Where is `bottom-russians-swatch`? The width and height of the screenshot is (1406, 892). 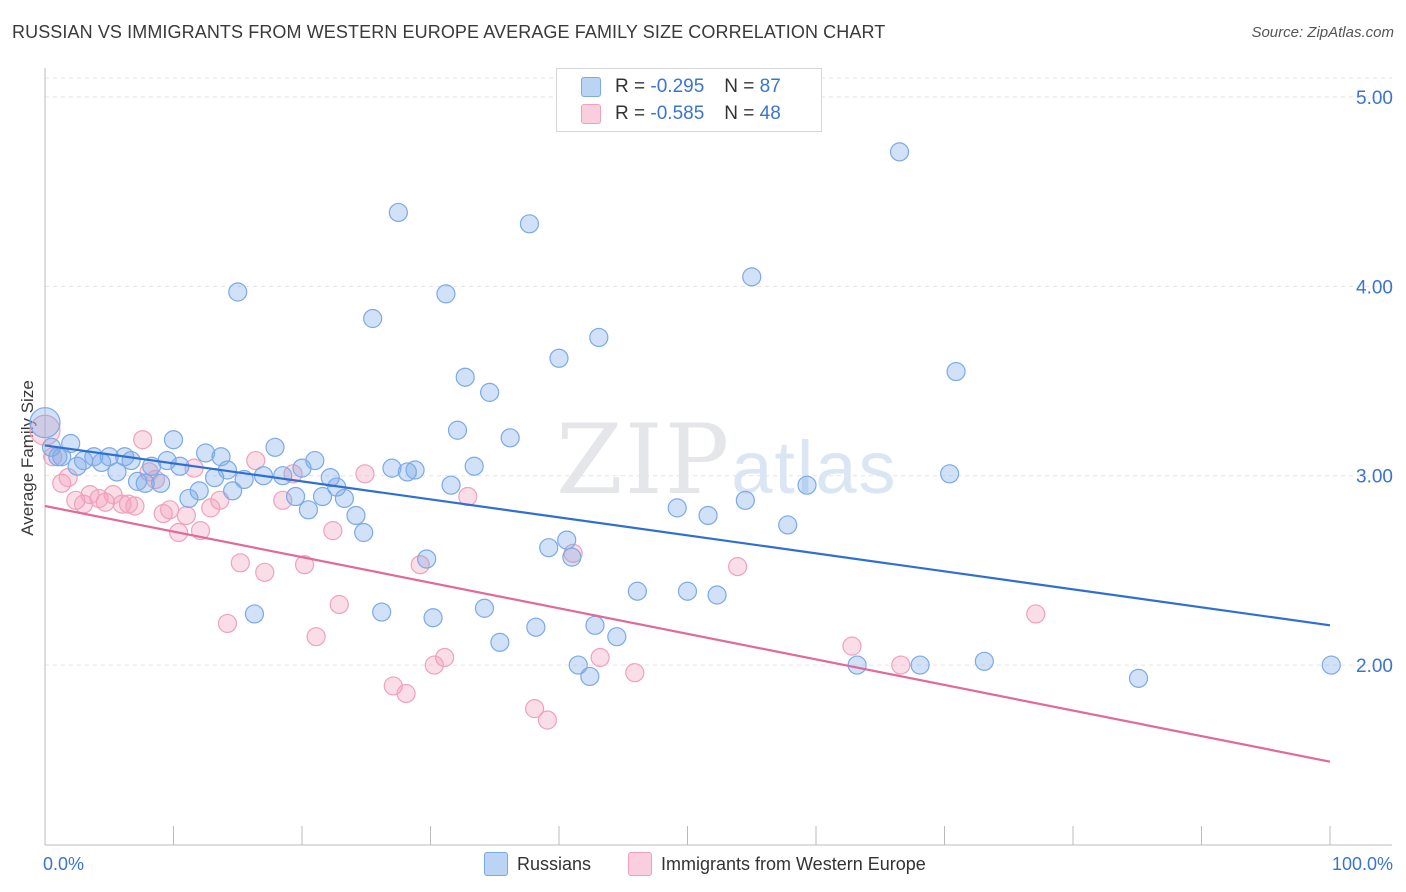
bottom-russians-swatch is located at coordinates (496, 864).